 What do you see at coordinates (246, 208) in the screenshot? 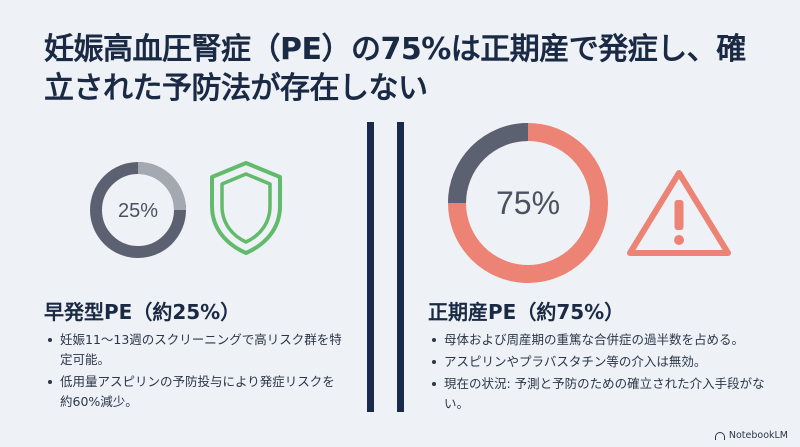
I see `shield-icon` at bounding box center [246, 208].